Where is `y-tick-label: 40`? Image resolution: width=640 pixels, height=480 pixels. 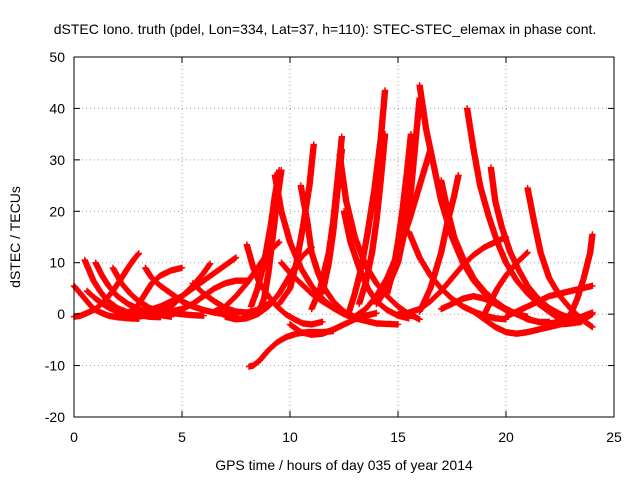 y-tick-label: 40 is located at coordinates (57, 108).